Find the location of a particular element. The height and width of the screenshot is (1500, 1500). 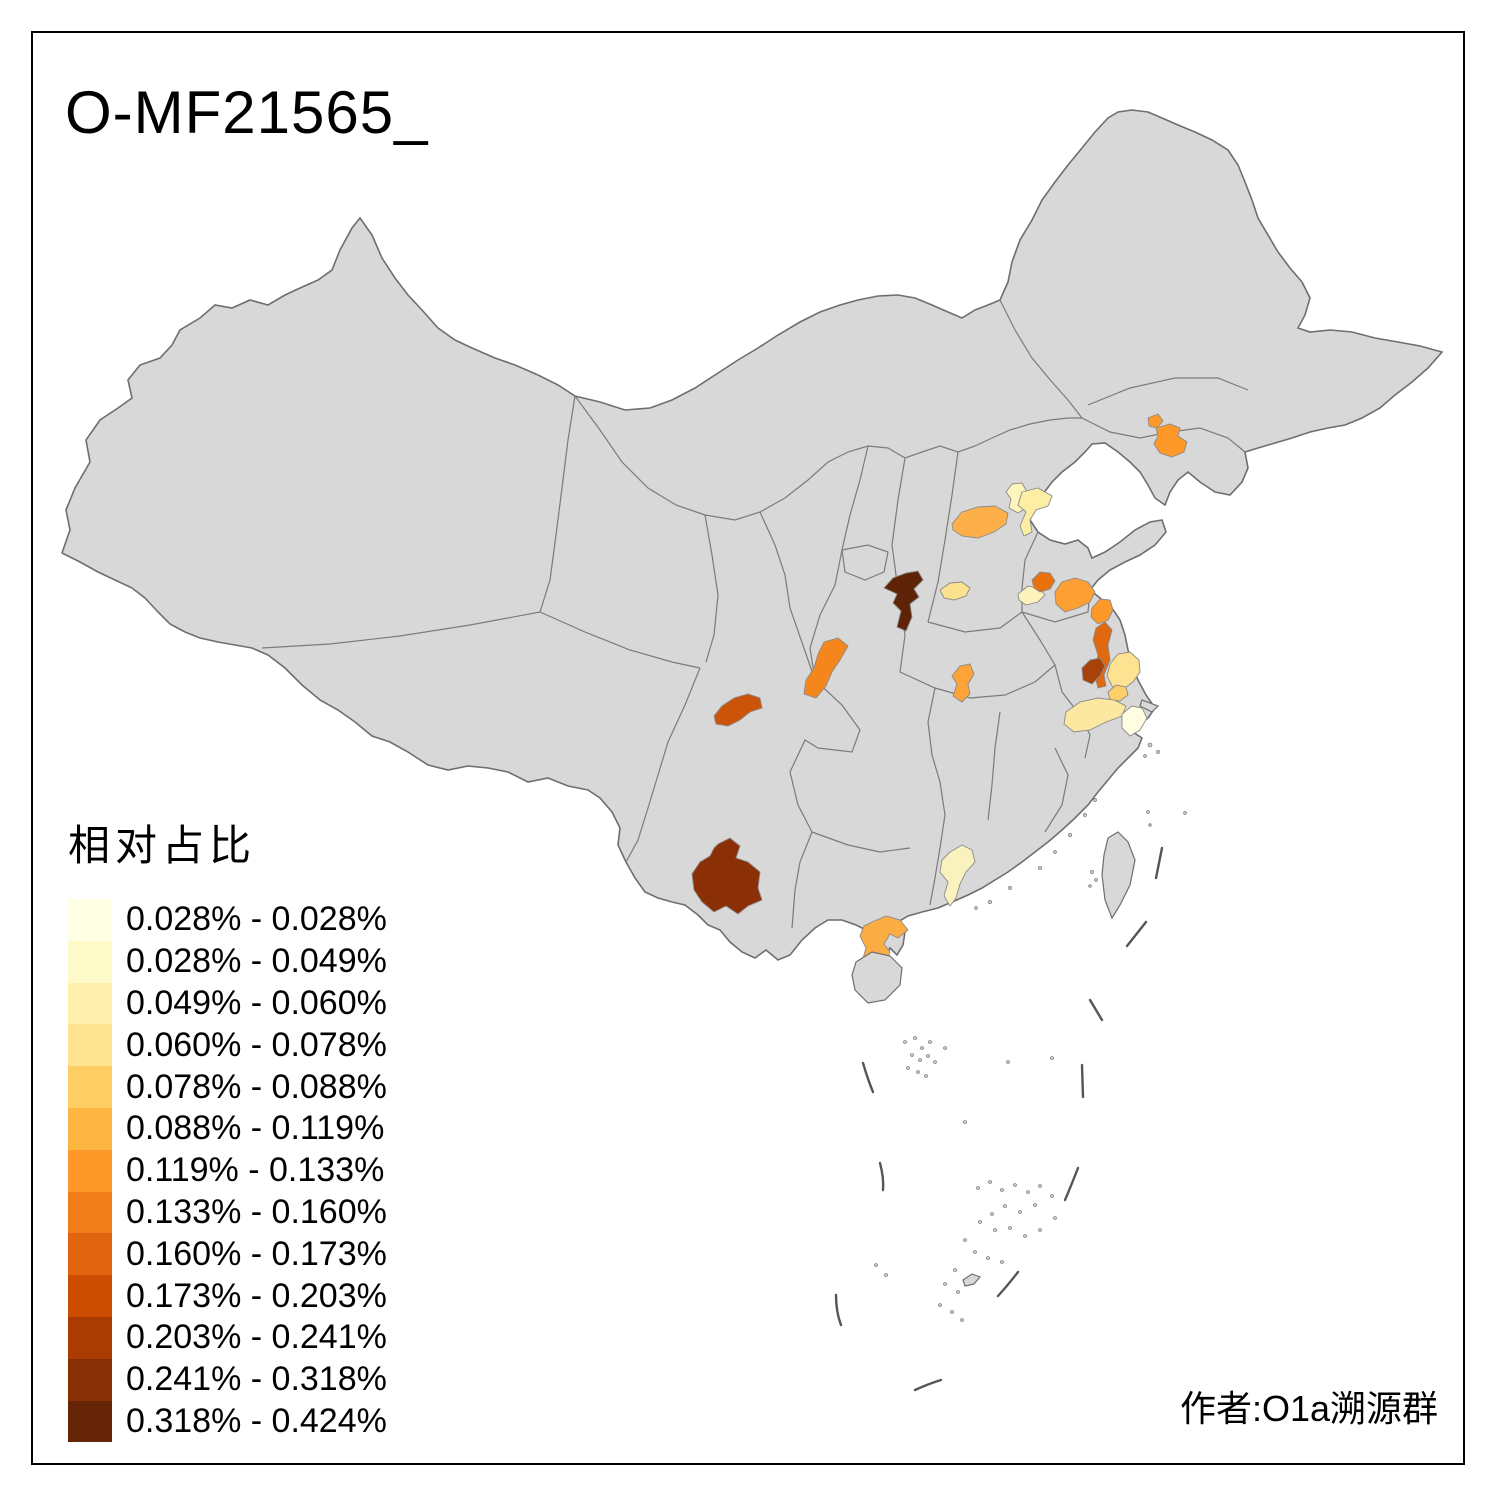

map-region-chongqing-west is located at coordinates (826, 668).